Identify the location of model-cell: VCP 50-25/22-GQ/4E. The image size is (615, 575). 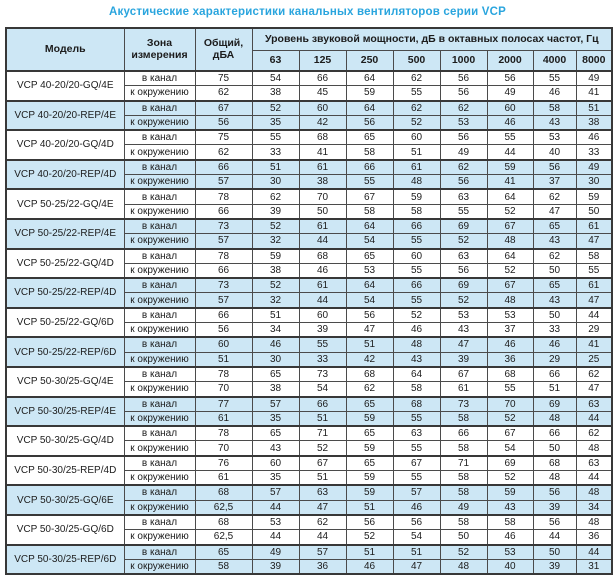
(65, 204).